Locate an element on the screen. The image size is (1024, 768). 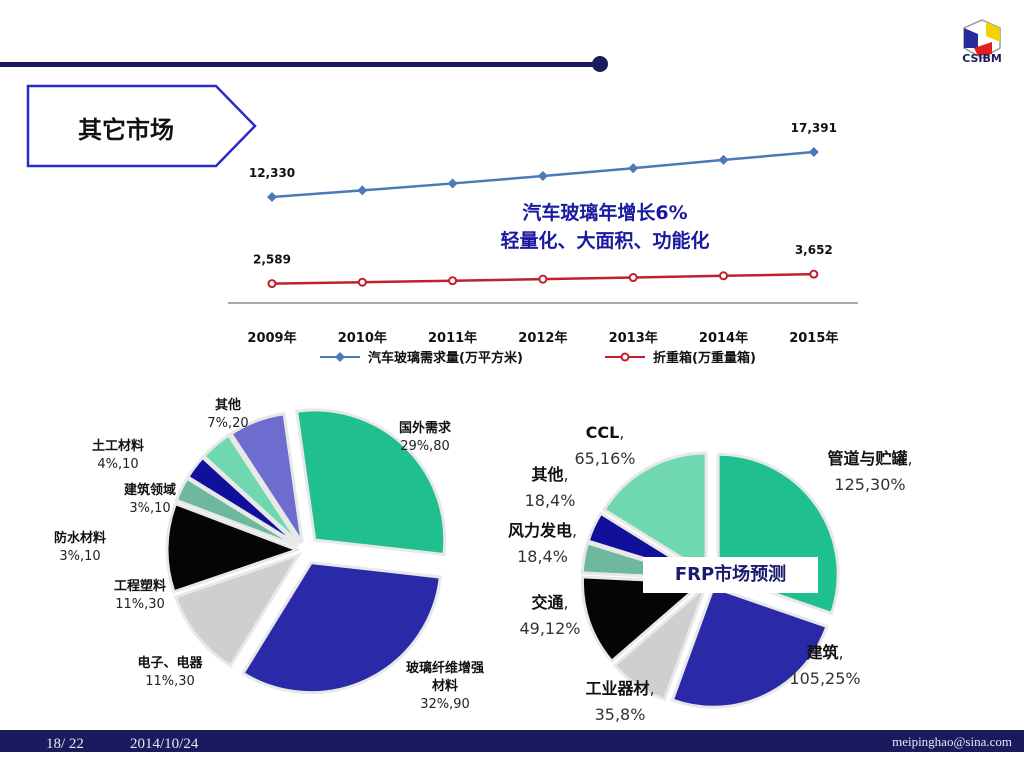
pie-label: 其他 7%,20 is located at coordinates (228, 415).